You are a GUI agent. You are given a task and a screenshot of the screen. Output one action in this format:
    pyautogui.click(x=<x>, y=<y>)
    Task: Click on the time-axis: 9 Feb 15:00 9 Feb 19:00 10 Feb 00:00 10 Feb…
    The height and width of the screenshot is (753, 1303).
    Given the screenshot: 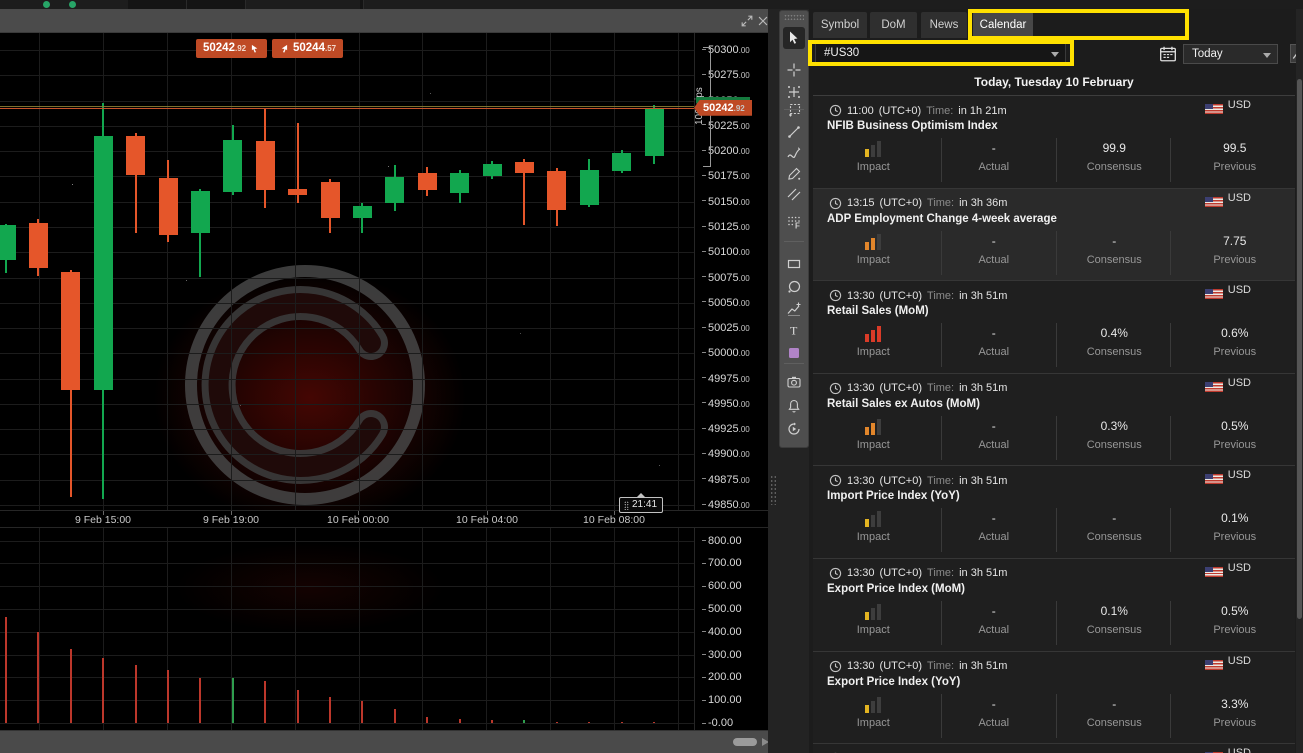 What is the action you would take?
    pyautogui.click(x=384, y=518)
    